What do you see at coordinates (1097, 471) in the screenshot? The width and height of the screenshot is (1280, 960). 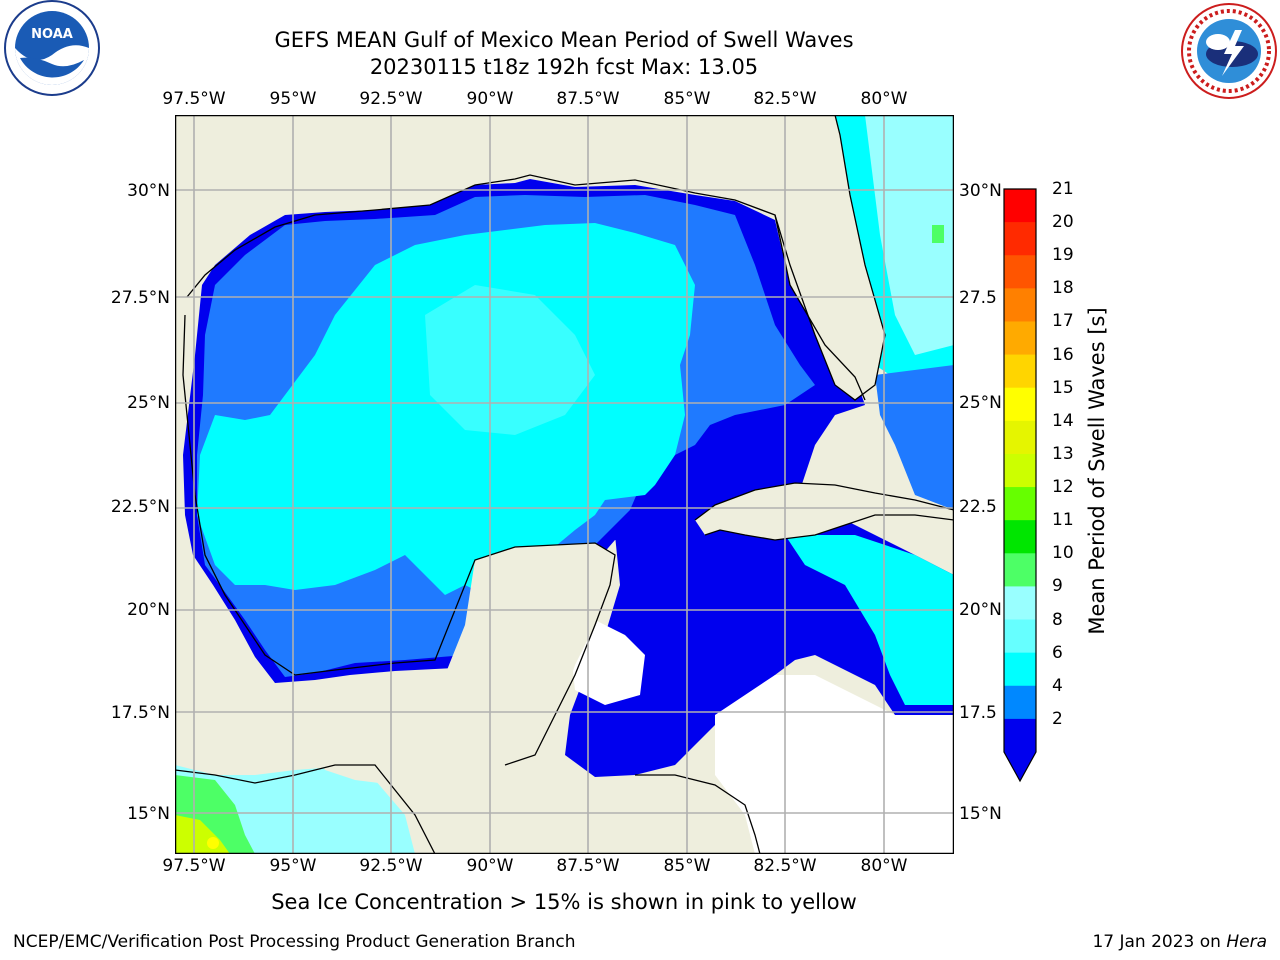 I see `colorbar-label: Mean Period of Swell Waves [s]` at bounding box center [1097, 471].